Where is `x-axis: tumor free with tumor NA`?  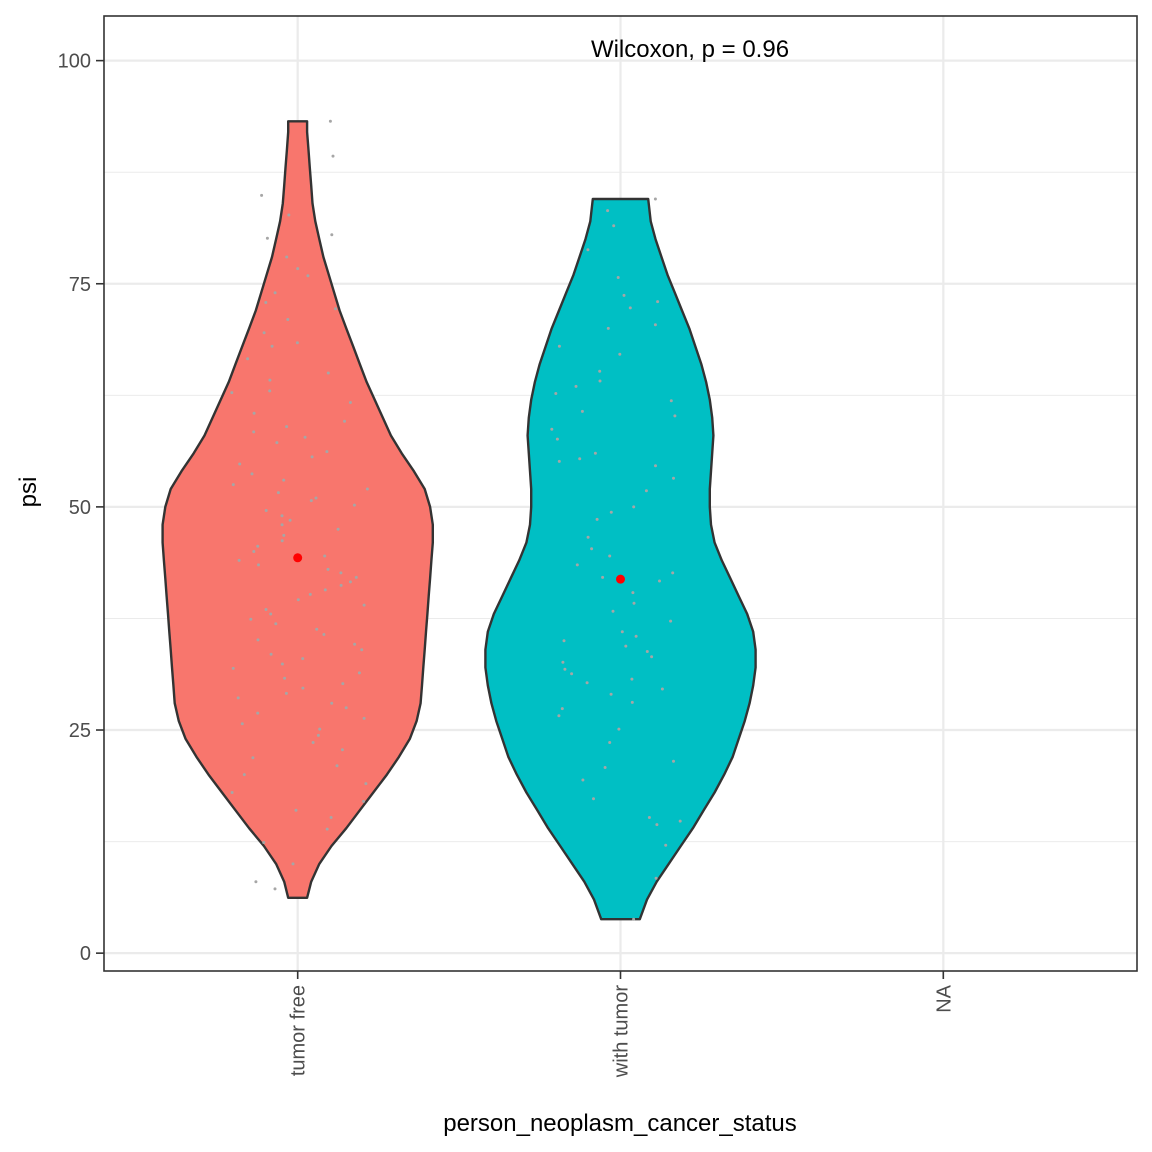 x-axis: tumor free with tumor NA is located at coordinates (621, 1025).